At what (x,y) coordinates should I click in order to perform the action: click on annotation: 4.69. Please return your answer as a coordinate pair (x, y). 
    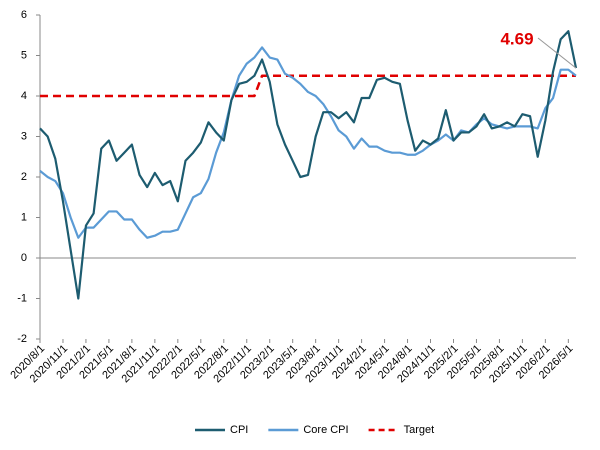
    Looking at the image, I should click on (516, 38).